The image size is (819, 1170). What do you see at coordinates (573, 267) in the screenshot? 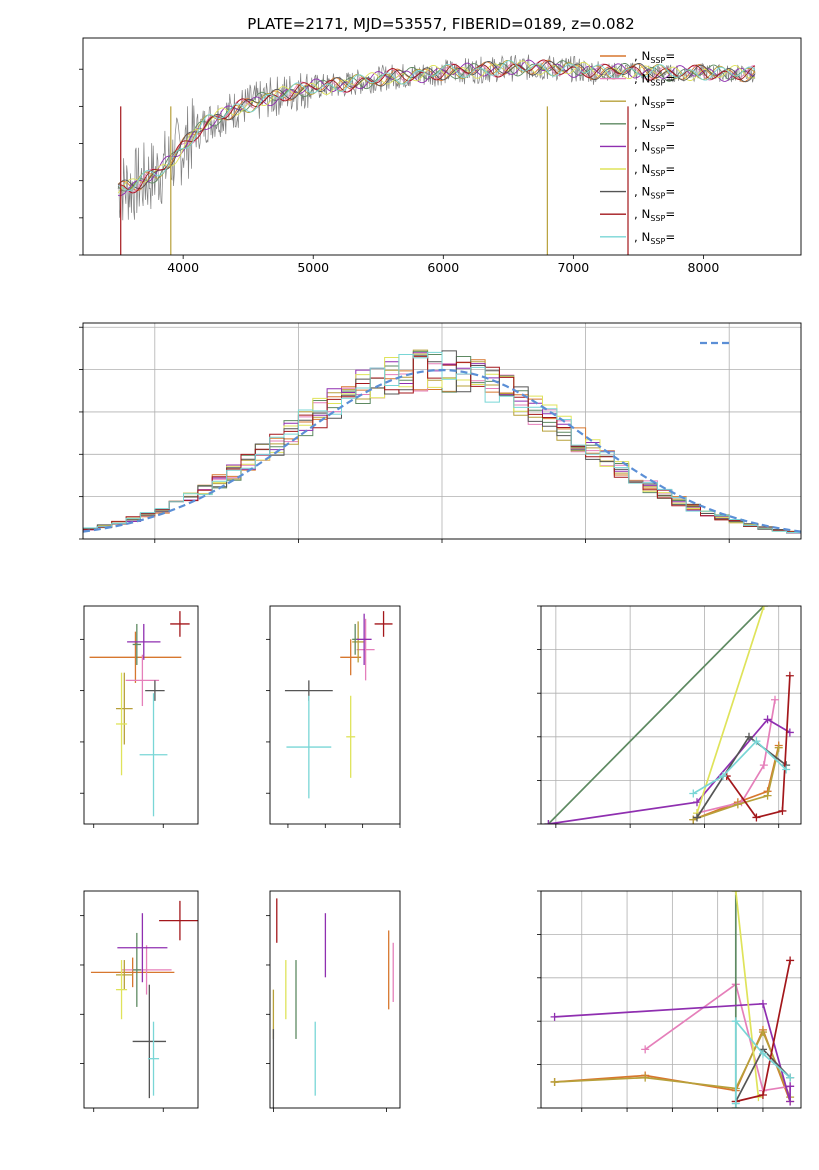
I see `x-tick-label: 7000` at bounding box center [573, 267].